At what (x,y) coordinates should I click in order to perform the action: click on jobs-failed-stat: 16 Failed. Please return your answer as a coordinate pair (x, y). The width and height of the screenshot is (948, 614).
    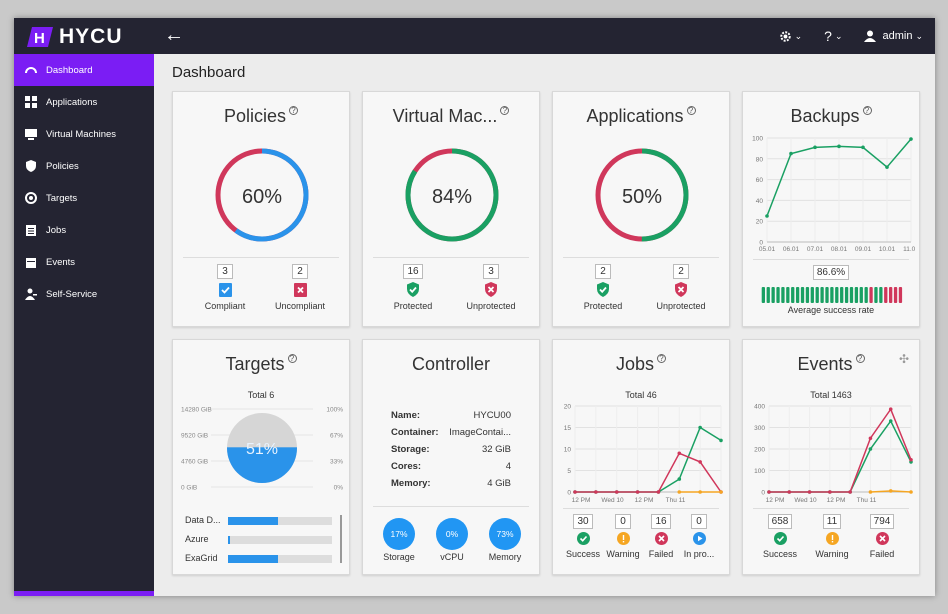
    Looking at the image, I should click on (661, 536).